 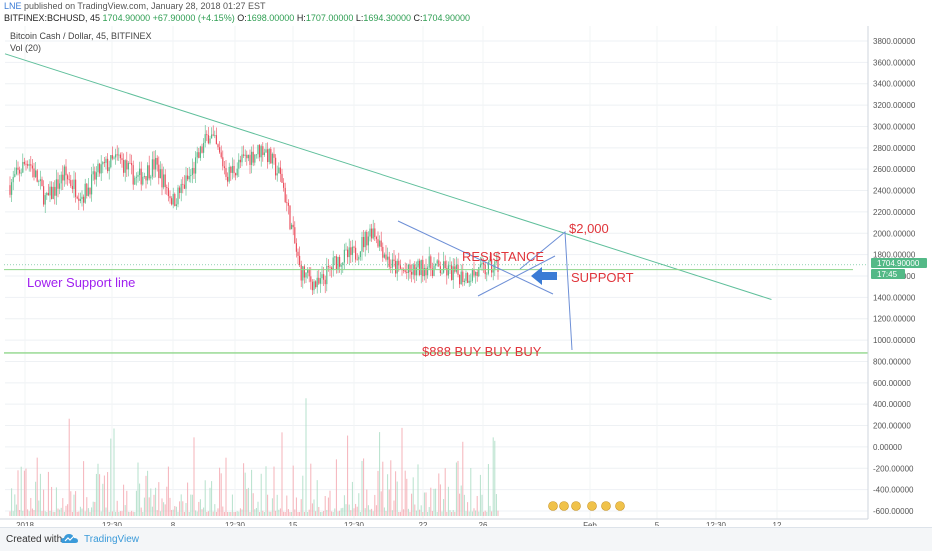 What do you see at coordinates (112, 539) in the screenshot?
I see `tradingview-brand: TradingView` at bounding box center [112, 539].